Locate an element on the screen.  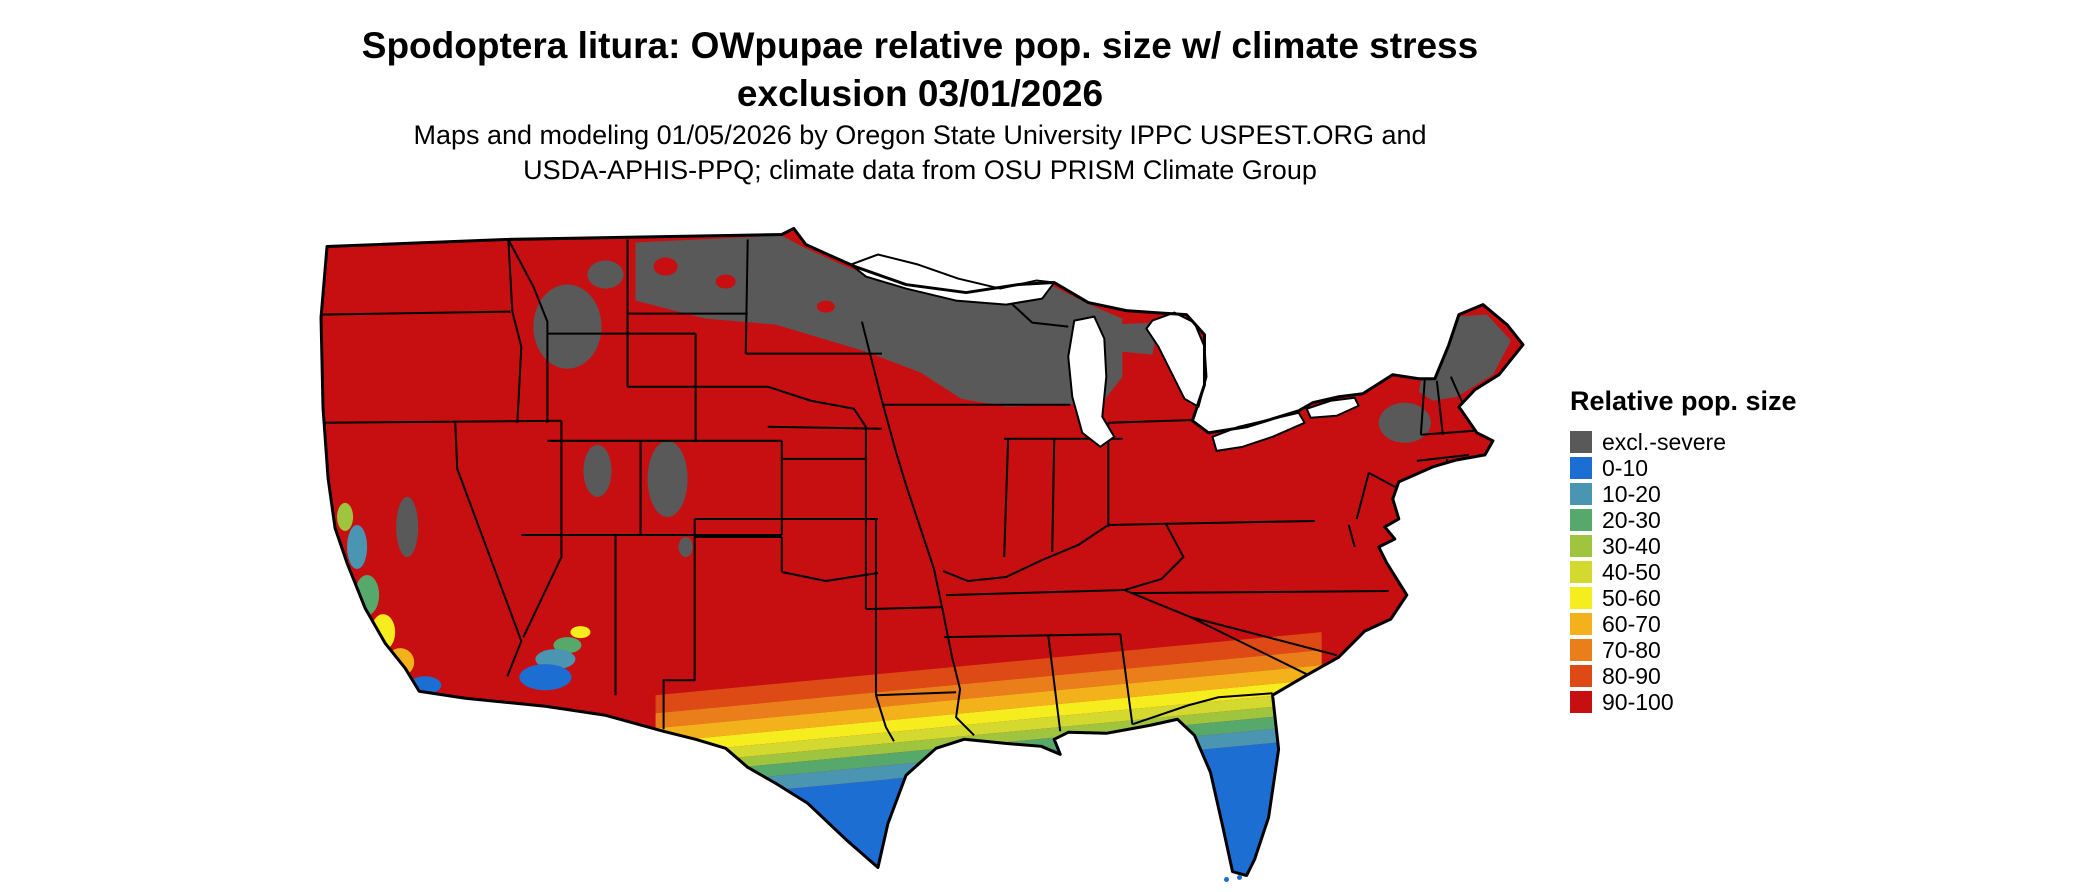
lake-erie is located at coordinates (1258, 431).